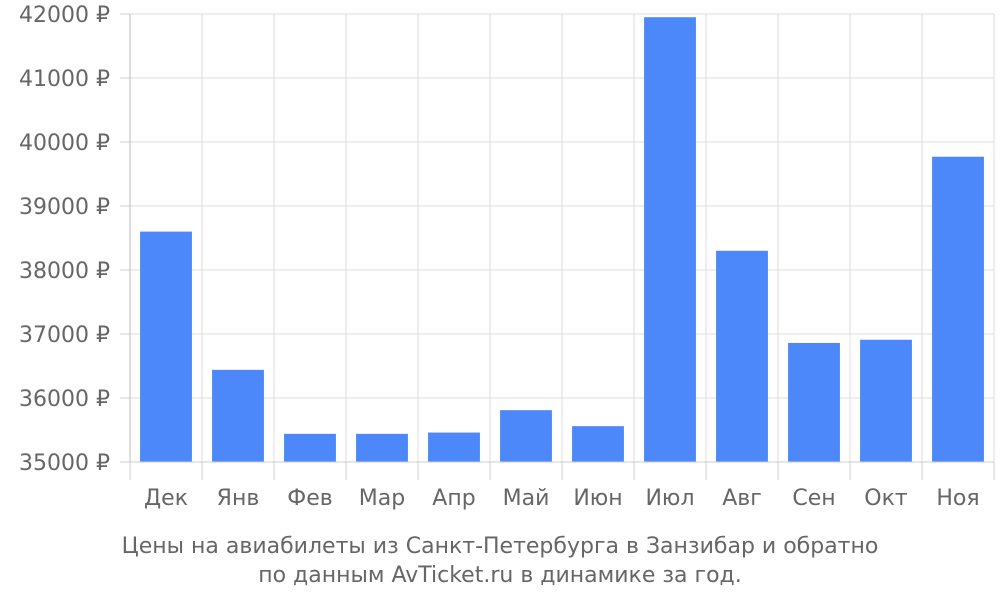  What do you see at coordinates (597, 498) in the screenshot?
I see `x-tick-label: Июн` at bounding box center [597, 498].